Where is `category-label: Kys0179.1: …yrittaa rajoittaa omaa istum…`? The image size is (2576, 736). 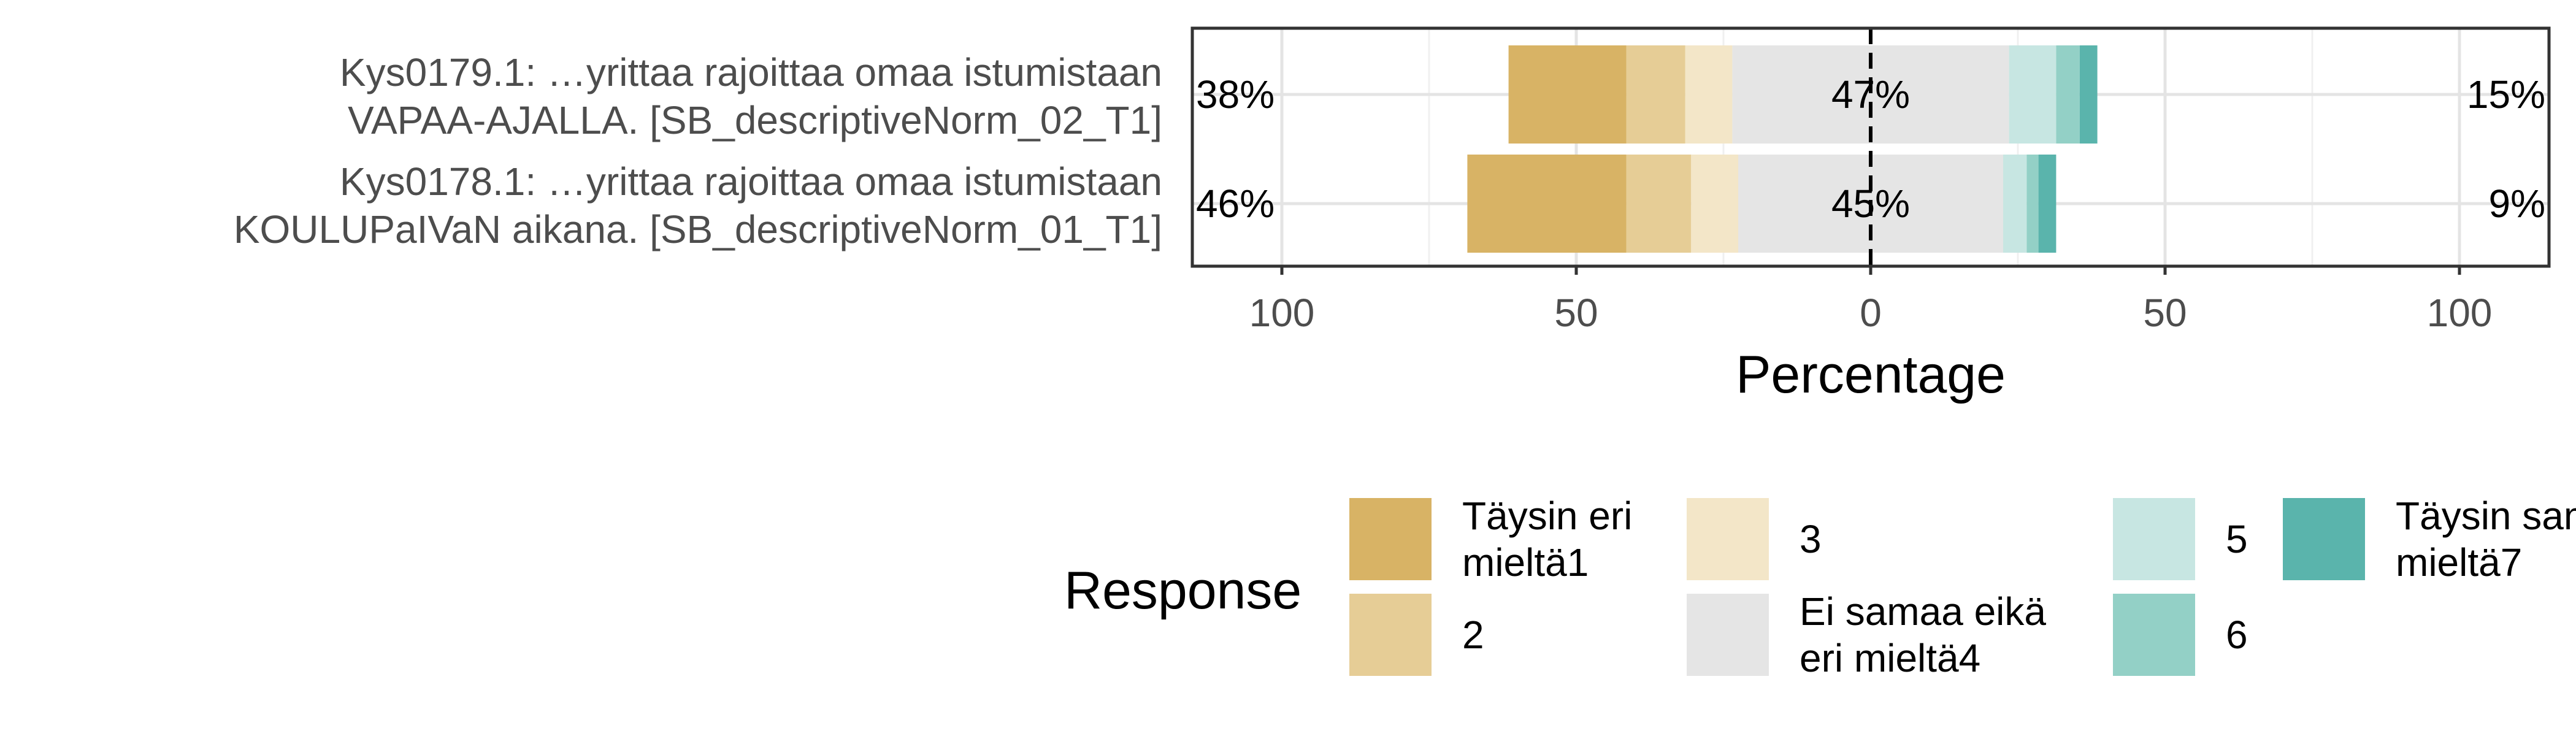 category-label: Kys0179.1: …yrittaa rajoittaa omaa istum… is located at coordinates (751, 96).